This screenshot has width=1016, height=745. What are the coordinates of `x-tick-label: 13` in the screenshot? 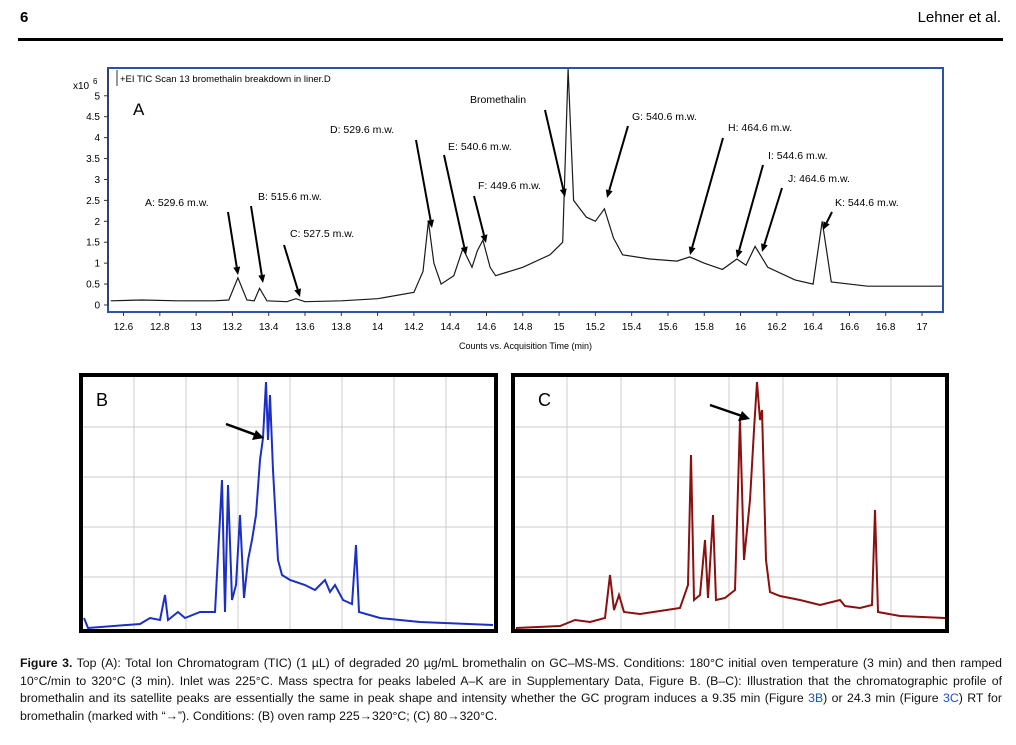 It's located at (197, 327).